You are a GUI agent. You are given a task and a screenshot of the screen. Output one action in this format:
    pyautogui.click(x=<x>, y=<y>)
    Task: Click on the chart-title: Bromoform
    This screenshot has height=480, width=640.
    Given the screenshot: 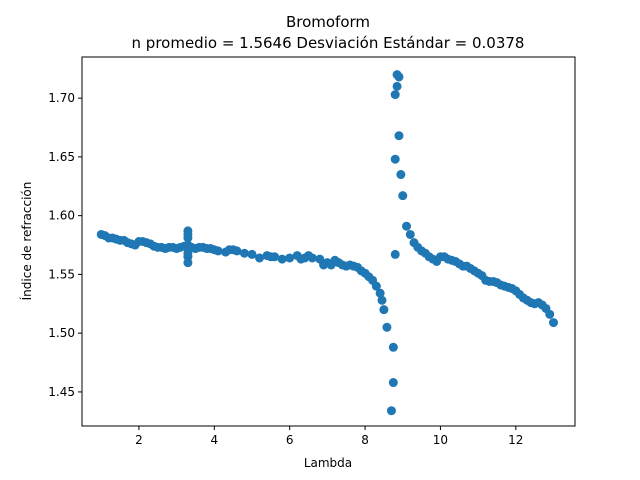 What is the action you would take?
    pyautogui.click(x=328, y=22)
    